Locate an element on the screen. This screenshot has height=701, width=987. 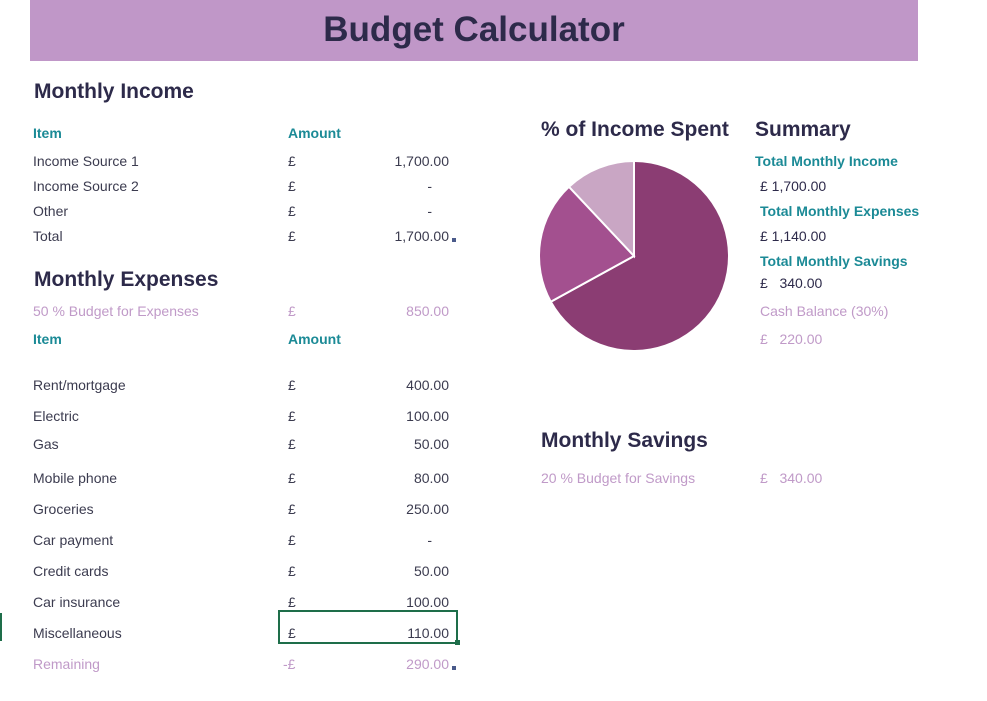
summary-total-income-label: Total Monthly Income is located at coordinates (826, 161).